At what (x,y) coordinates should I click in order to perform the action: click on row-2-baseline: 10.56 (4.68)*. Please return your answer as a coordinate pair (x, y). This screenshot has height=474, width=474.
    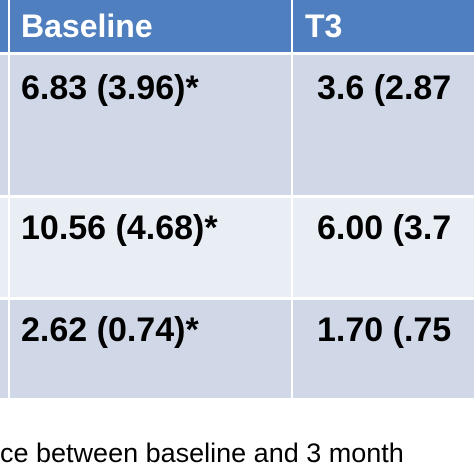
    Looking at the image, I should click on (150, 247).